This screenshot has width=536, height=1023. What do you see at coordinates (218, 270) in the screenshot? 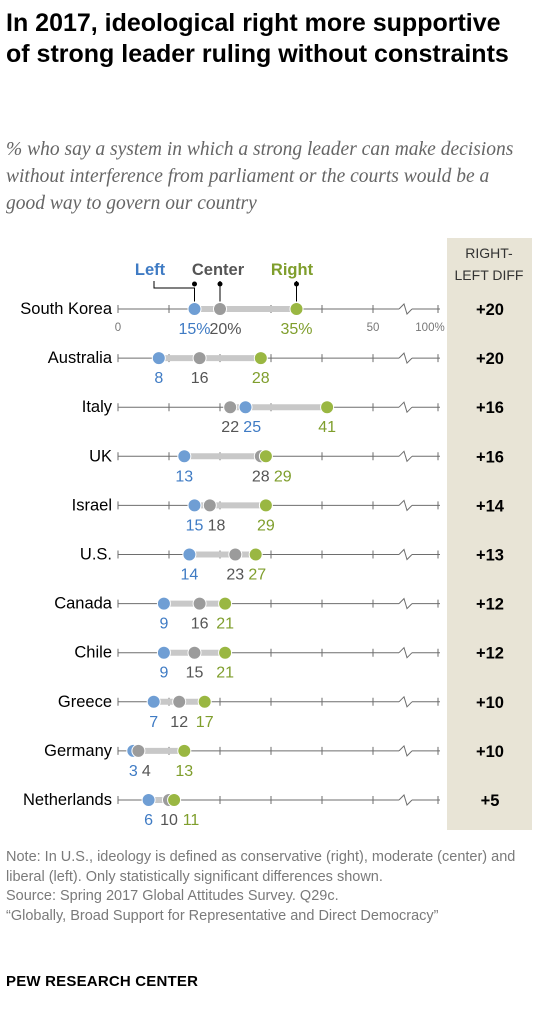
I see `center-legend-label: Center` at bounding box center [218, 270].